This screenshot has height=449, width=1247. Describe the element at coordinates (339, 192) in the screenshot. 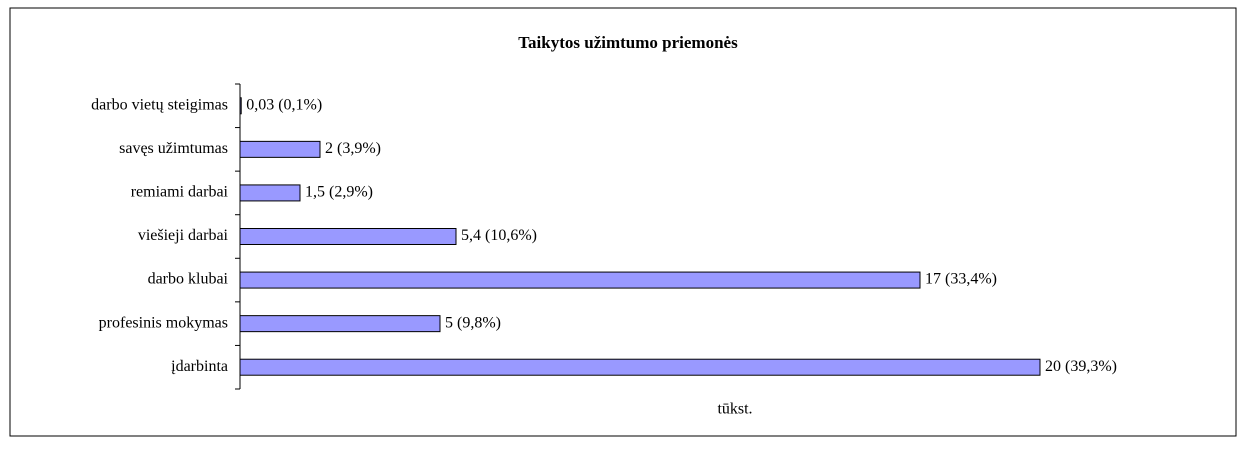

I see `data-label: 1,5 (2,9%)` at that location.